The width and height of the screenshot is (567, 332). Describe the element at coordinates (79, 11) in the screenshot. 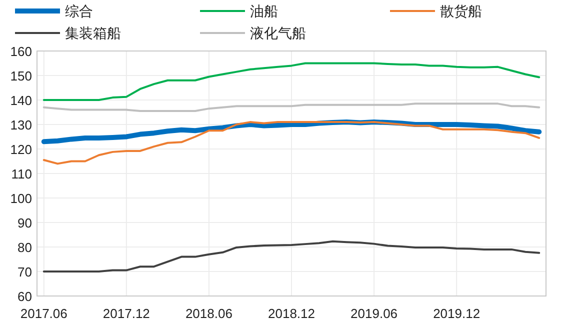

I see `legend-label: 综合` at that location.